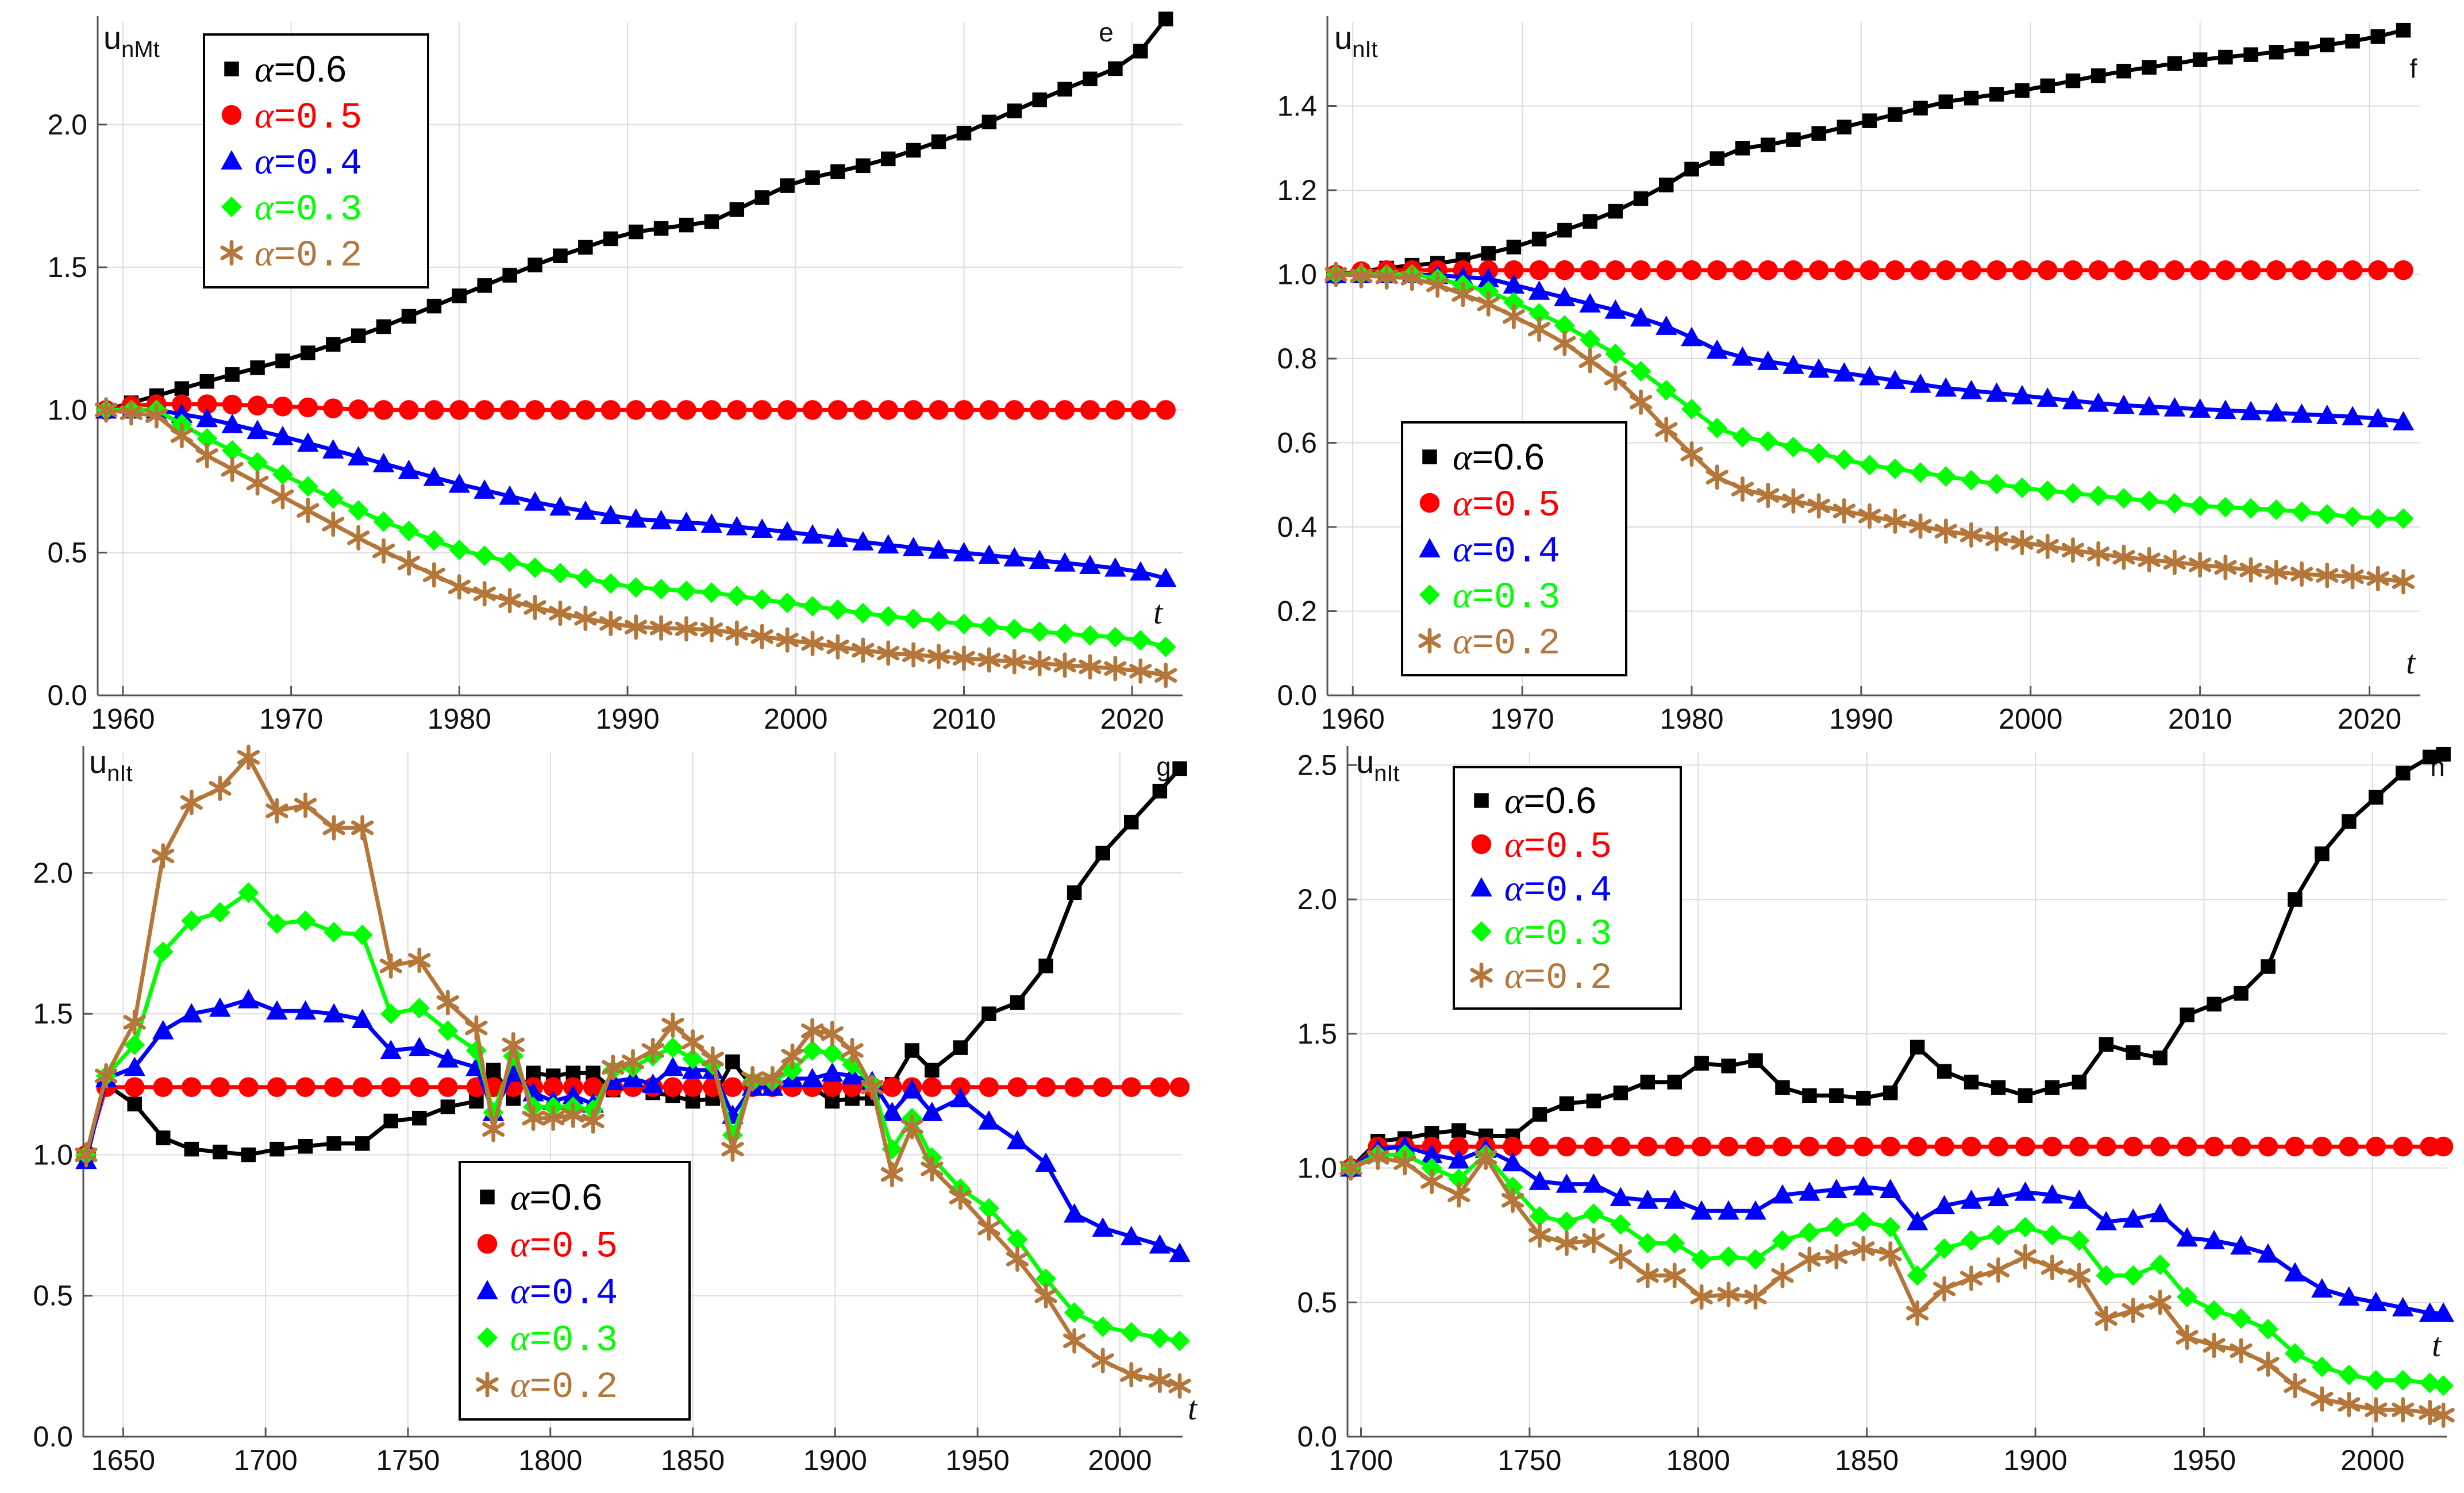  Describe the element at coordinates (131, 41) in the screenshot. I see `y-axis-label: unMt` at that location.